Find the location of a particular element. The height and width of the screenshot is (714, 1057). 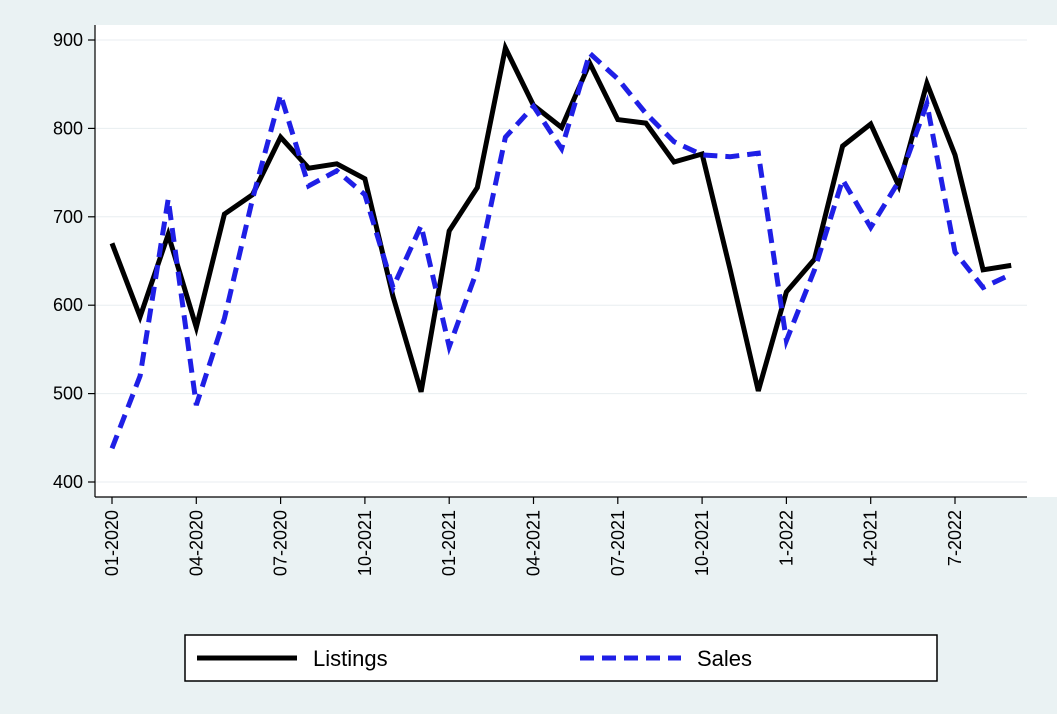

y-axis: 400 500 600 700 800 900 is located at coordinates (74, 261).